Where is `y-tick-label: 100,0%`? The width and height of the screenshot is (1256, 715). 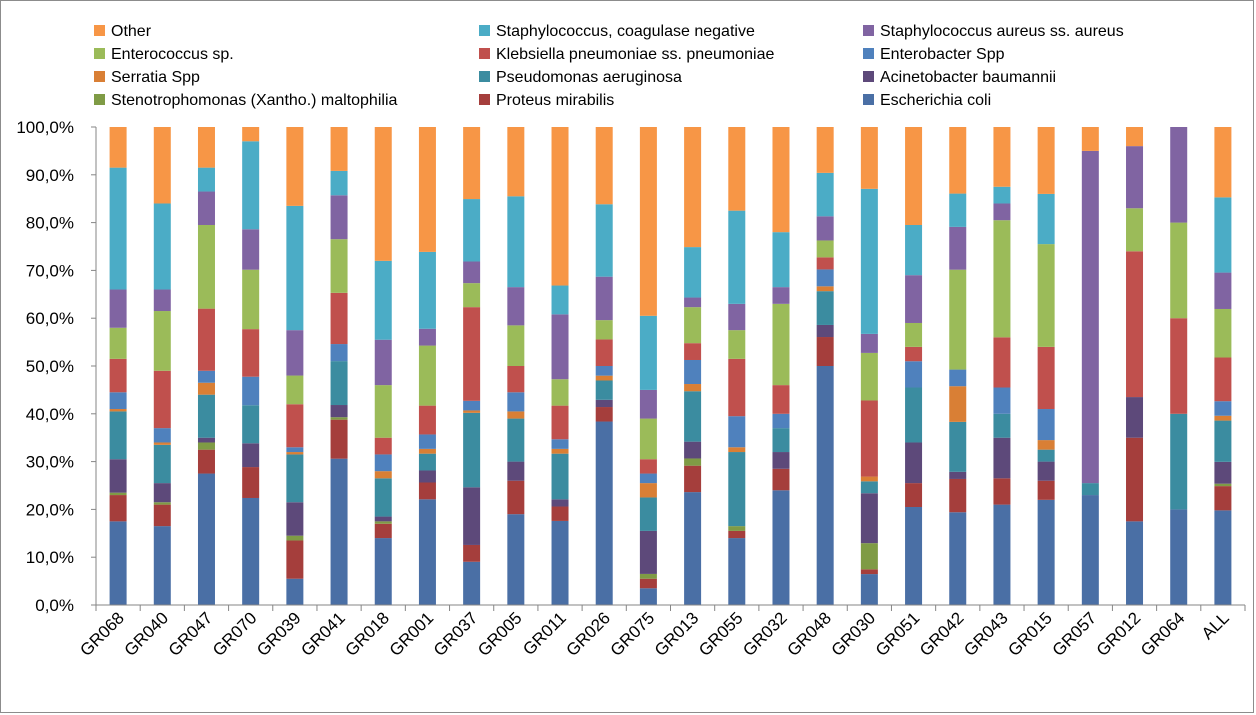 y-tick-label: 100,0% is located at coordinates (45, 127).